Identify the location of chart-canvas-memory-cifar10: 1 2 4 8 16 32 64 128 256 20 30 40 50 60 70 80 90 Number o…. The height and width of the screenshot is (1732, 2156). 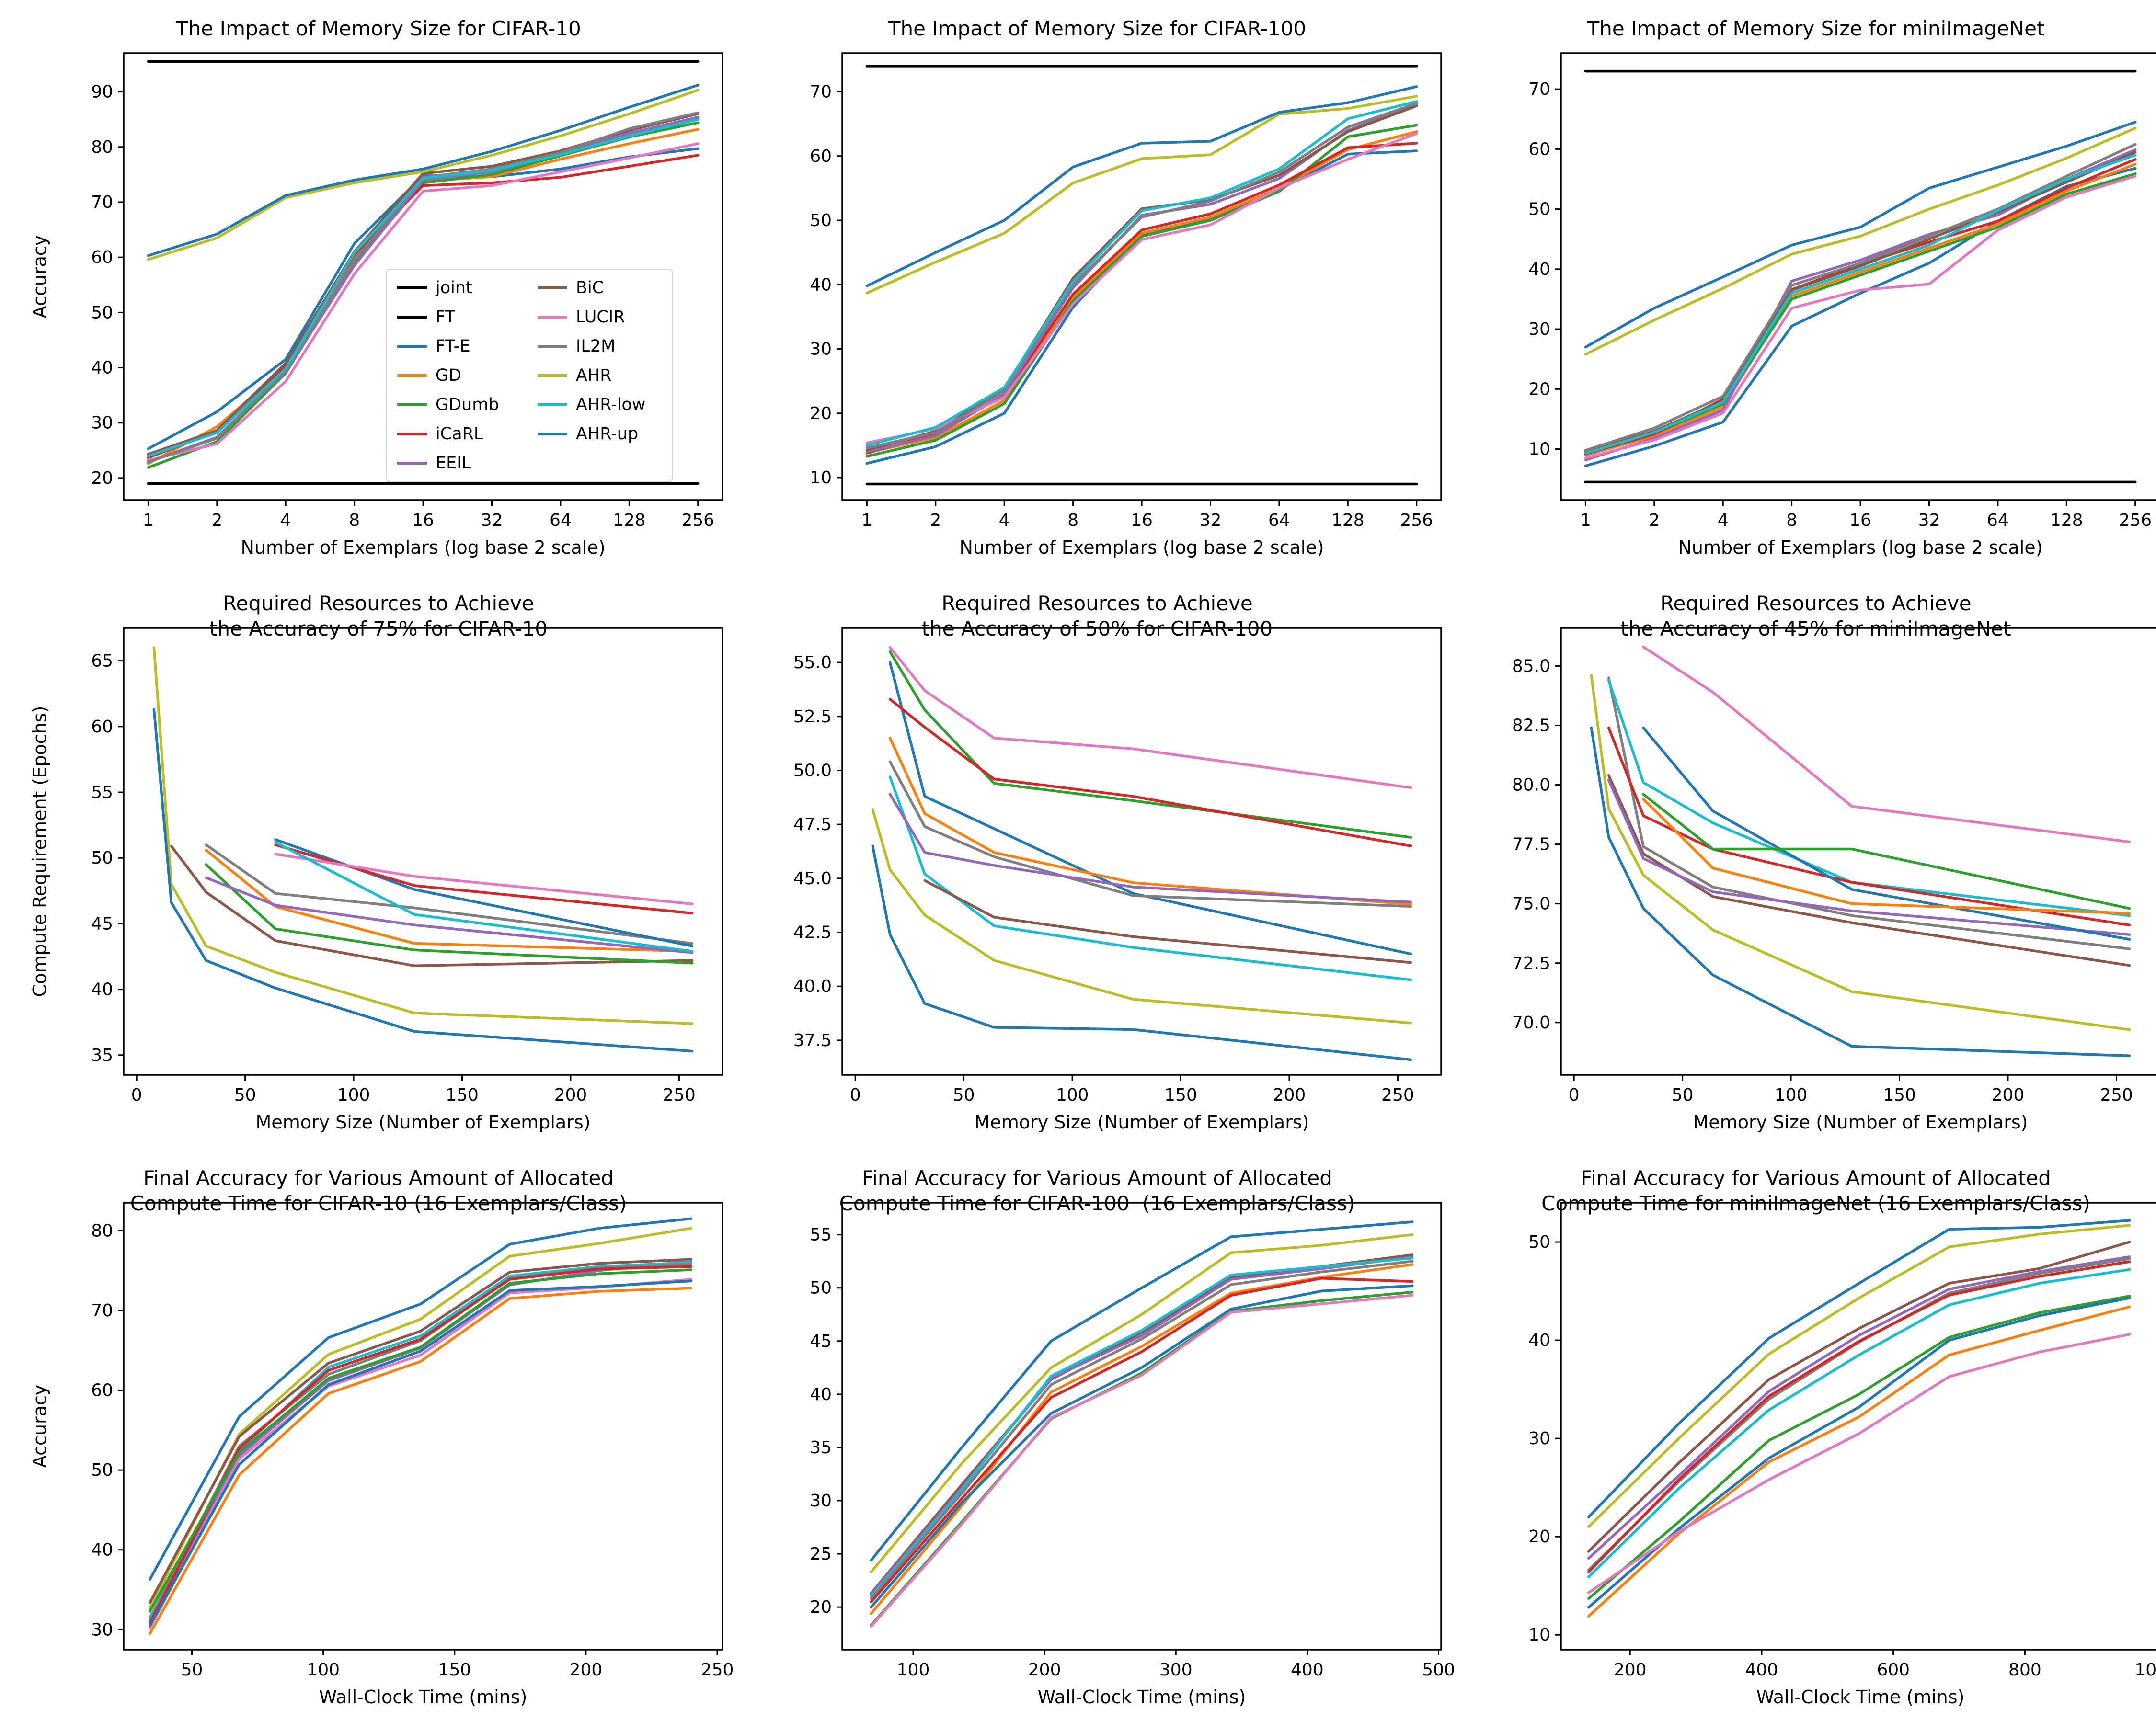
(376, 305).